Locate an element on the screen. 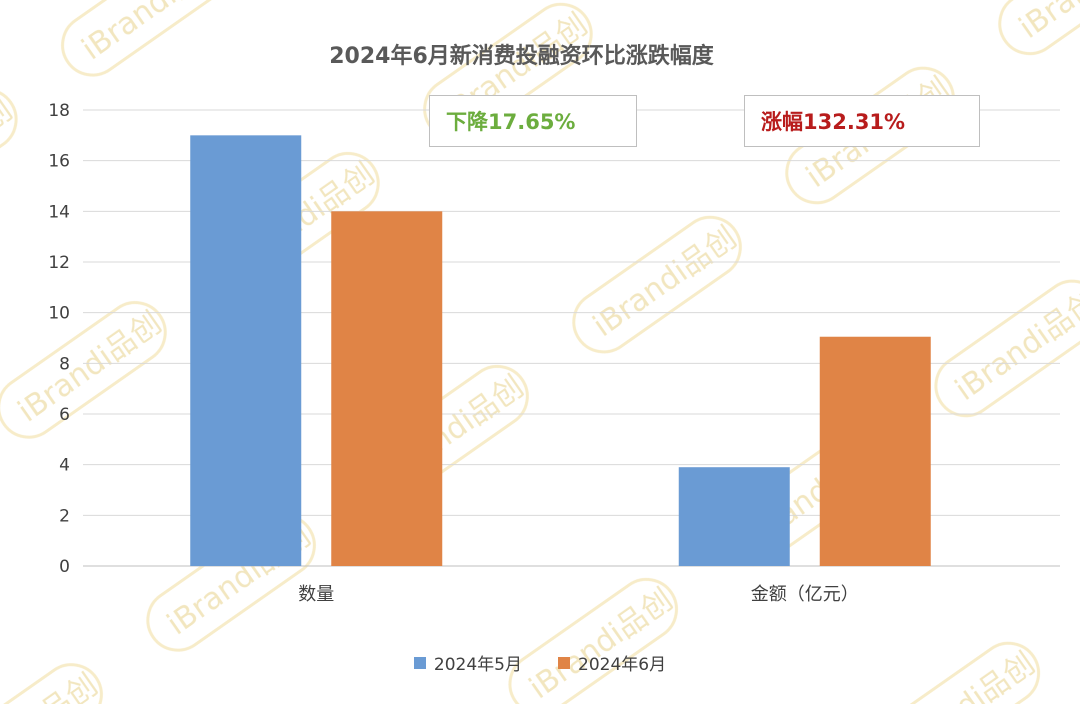 The height and width of the screenshot is (704, 1080). y-tick-label: 8 is located at coordinates (64, 364).